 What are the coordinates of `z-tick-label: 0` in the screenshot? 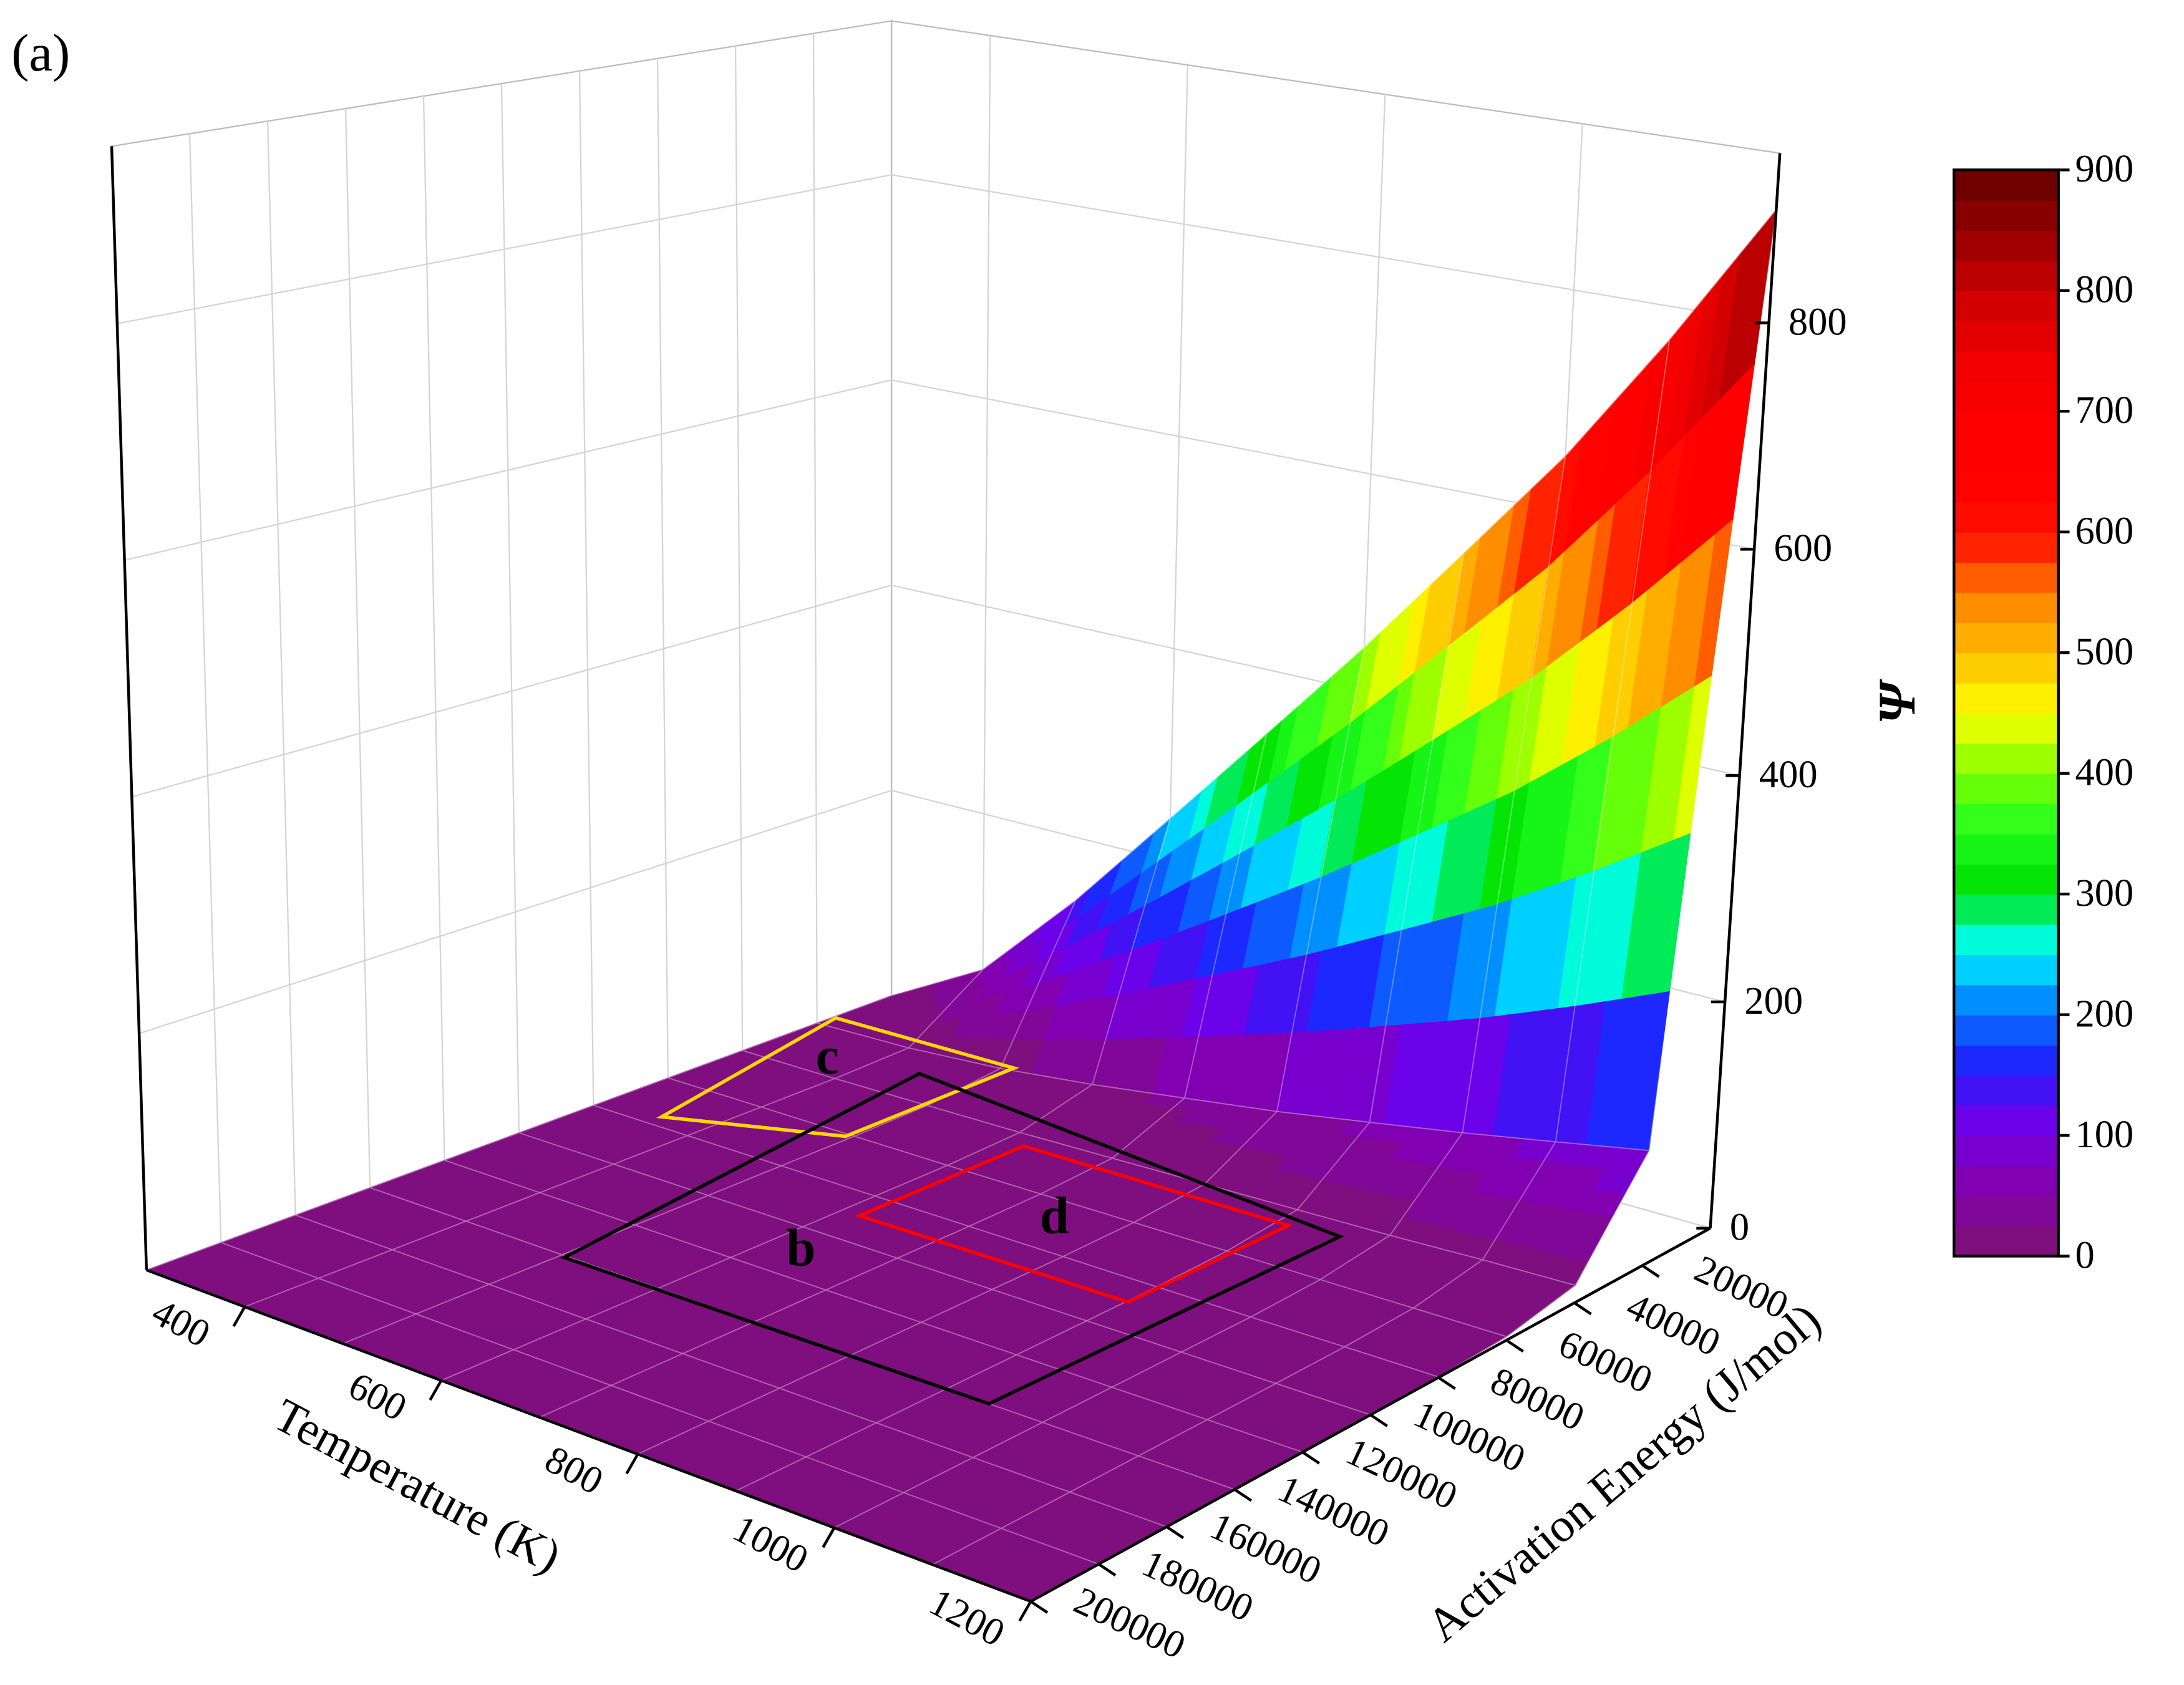 It's located at (1740, 1227).